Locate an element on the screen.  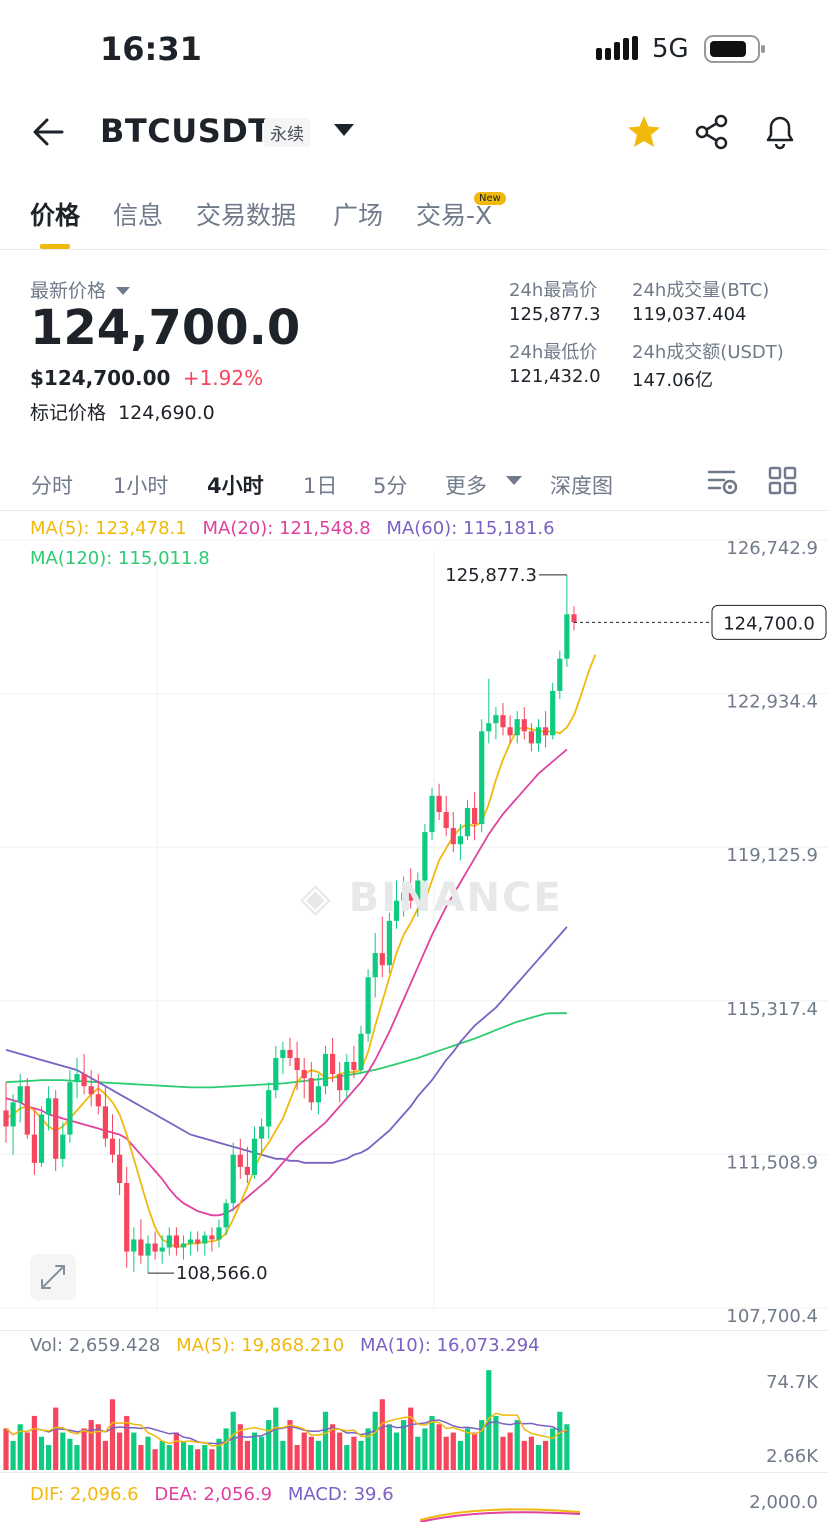
dropdown-caret-icon is located at coordinates (344, 131).